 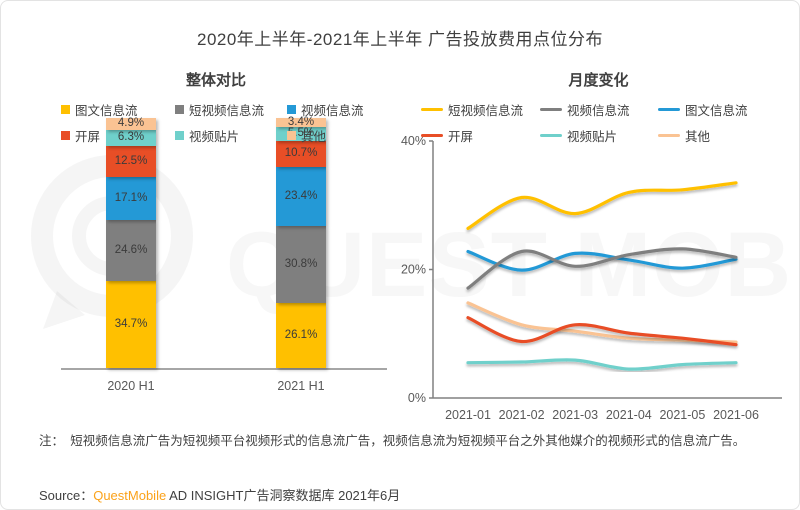 What do you see at coordinates (224, 369) in the screenshot?
I see `bar-x-axis` at bounding box center [224, 369].